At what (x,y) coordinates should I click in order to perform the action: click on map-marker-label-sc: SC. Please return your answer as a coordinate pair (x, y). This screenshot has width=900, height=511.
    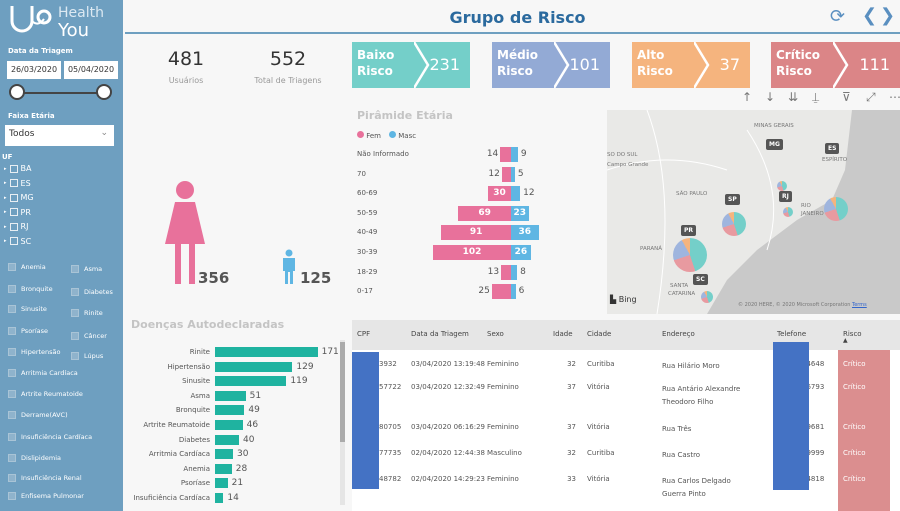
    Looking at the image, I should click on (700, 279).